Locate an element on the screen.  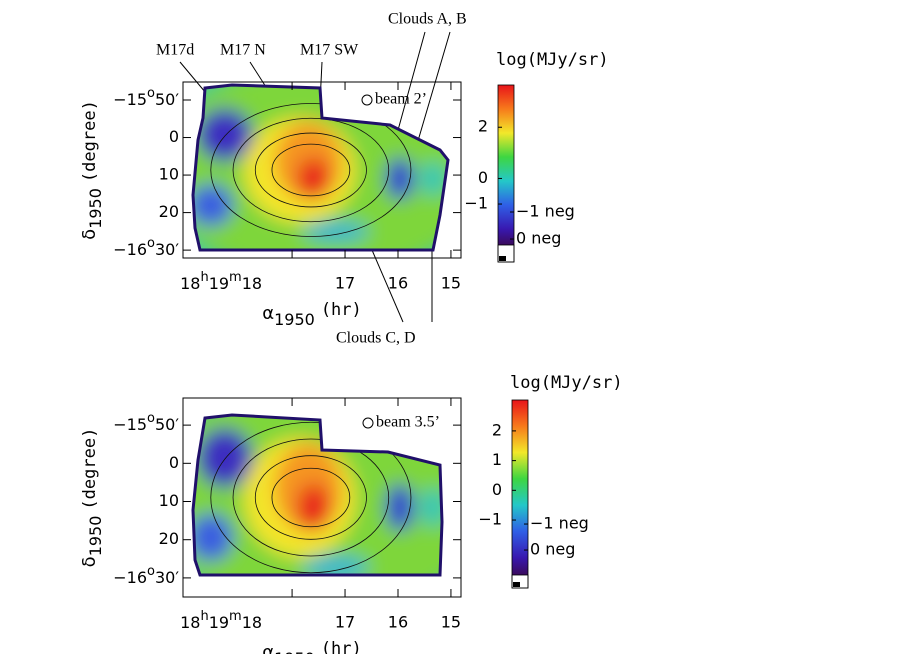
colorbar-frame is located at coordinates (520, 494).